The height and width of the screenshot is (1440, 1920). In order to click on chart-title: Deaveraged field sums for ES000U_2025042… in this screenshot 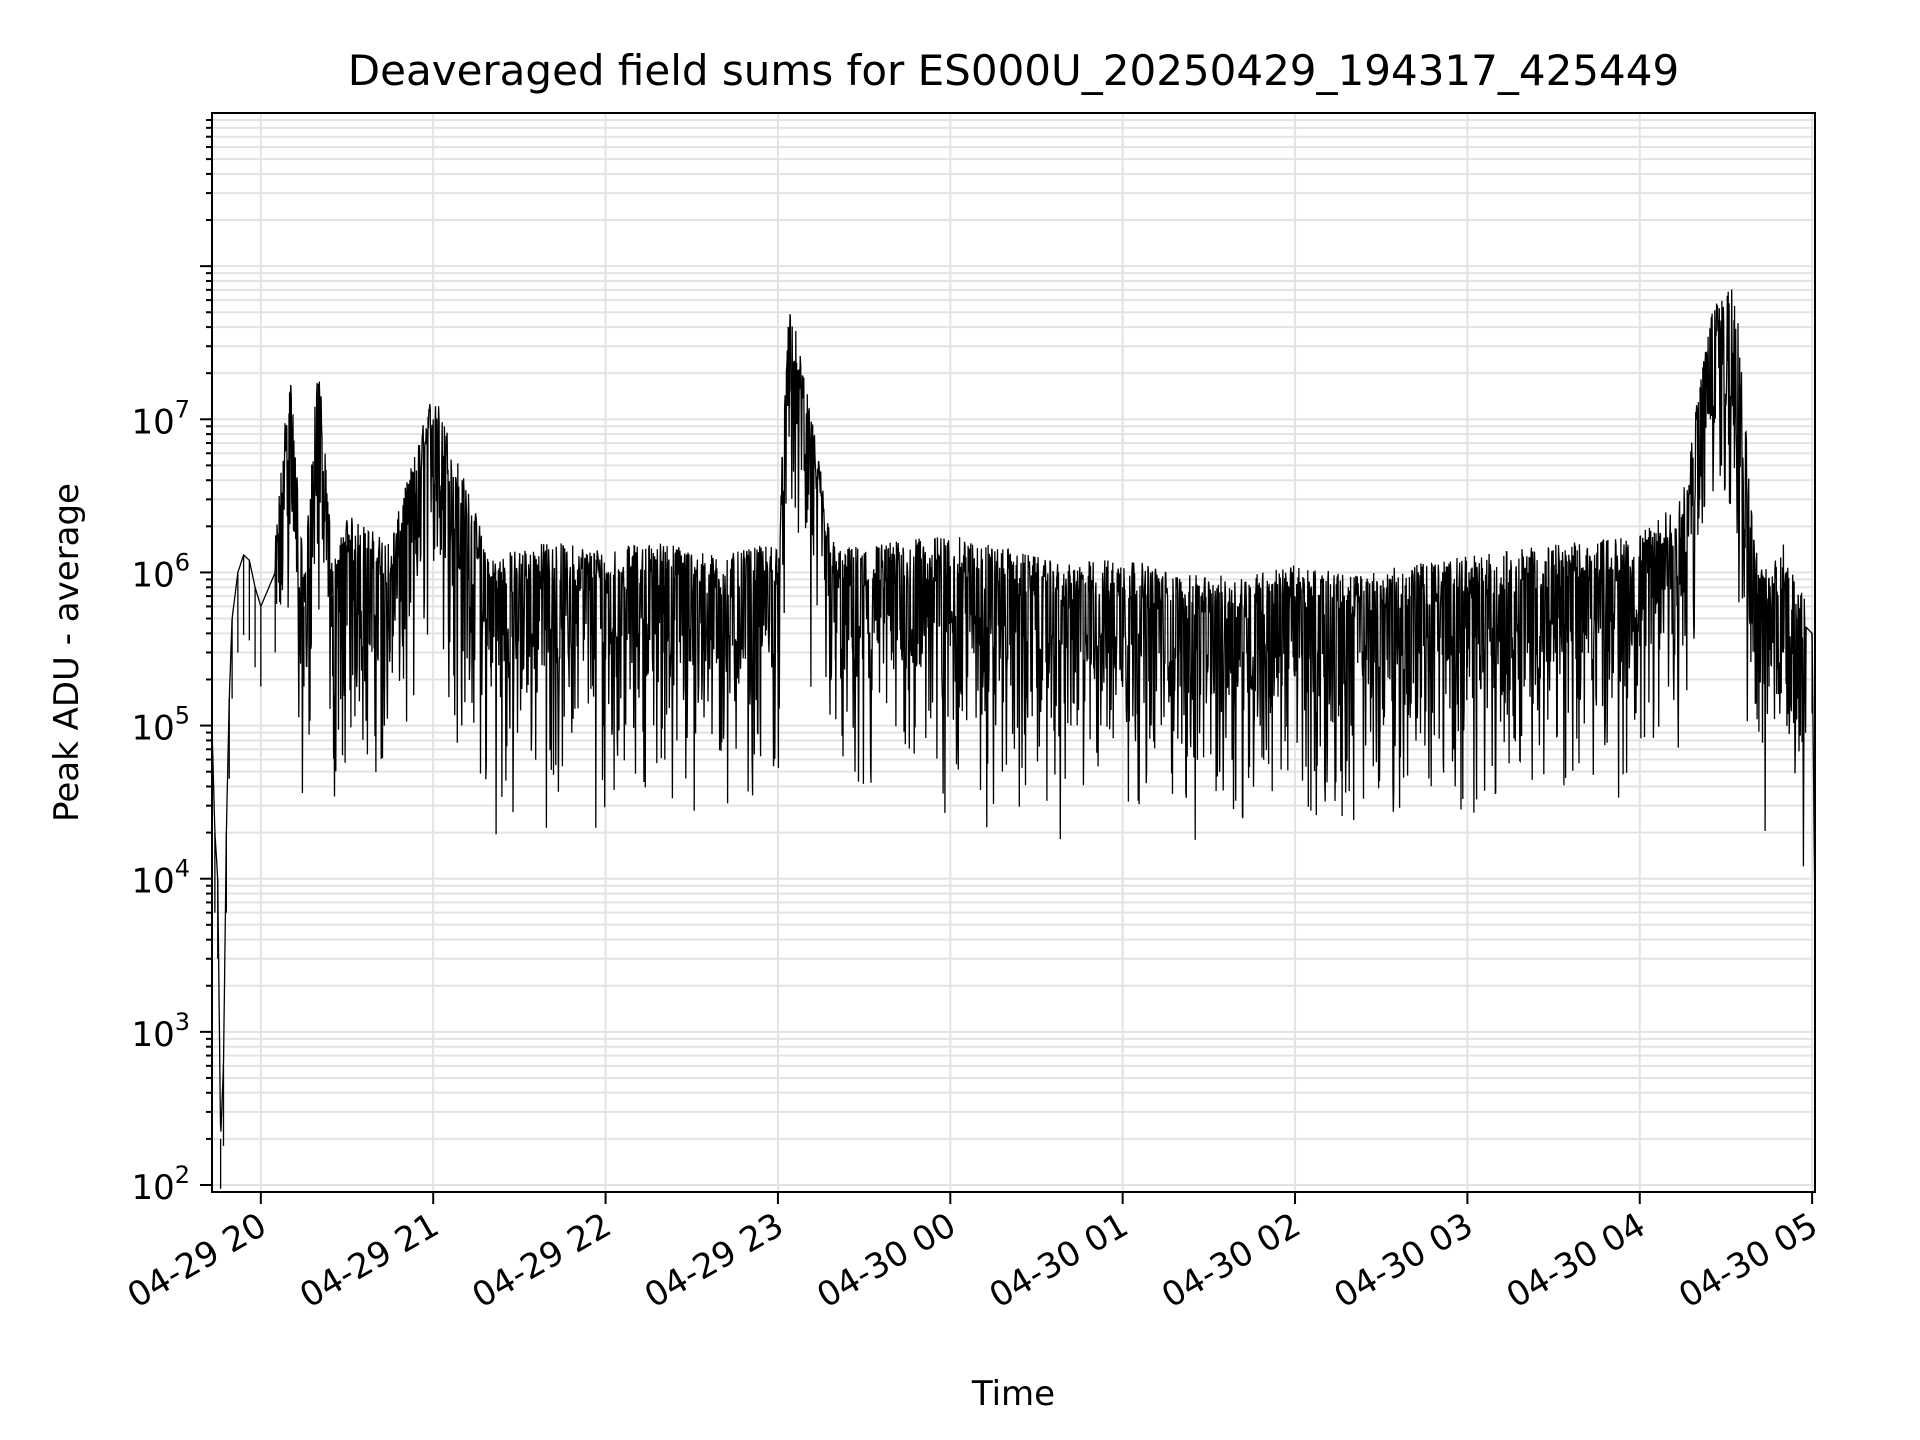, I will do `click(1013, 70)`.